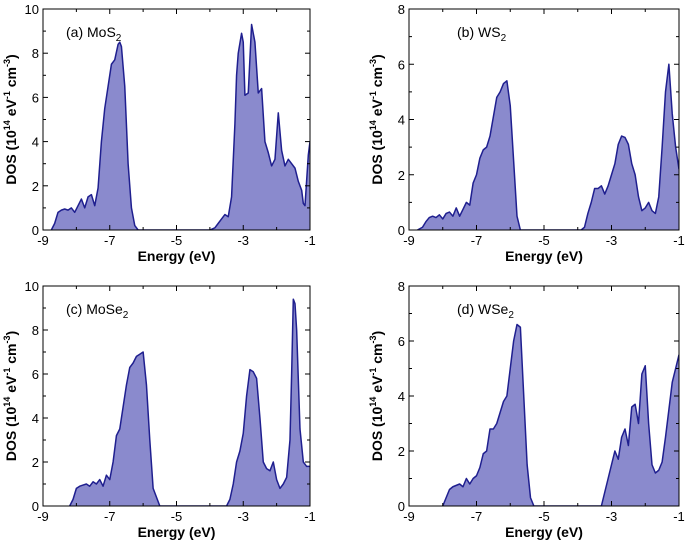 This screenshot has height=541, width=692. What do you see at coordinates (94, 34) in the screenshot?
I see `panel-label-a: (a) MoS2` at bounding box center [94, 34].